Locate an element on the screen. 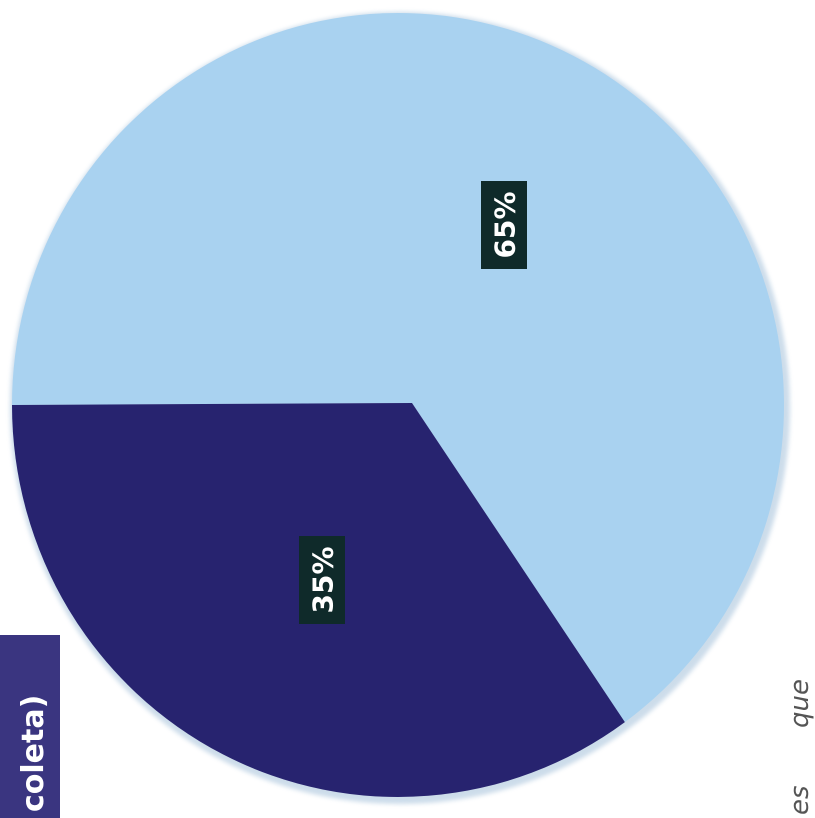 The height and width of the screenshot is (818, 815). slice-label-group-35: 35% is located at coordinates (322, 580).